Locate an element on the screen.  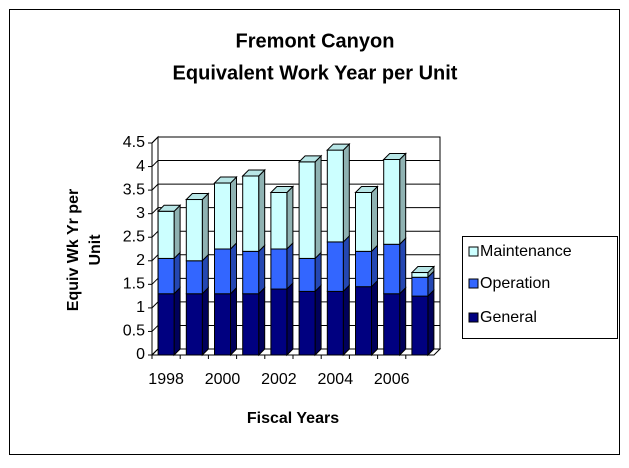
y-tick-label: 4 is located at coordinates (140, 166).